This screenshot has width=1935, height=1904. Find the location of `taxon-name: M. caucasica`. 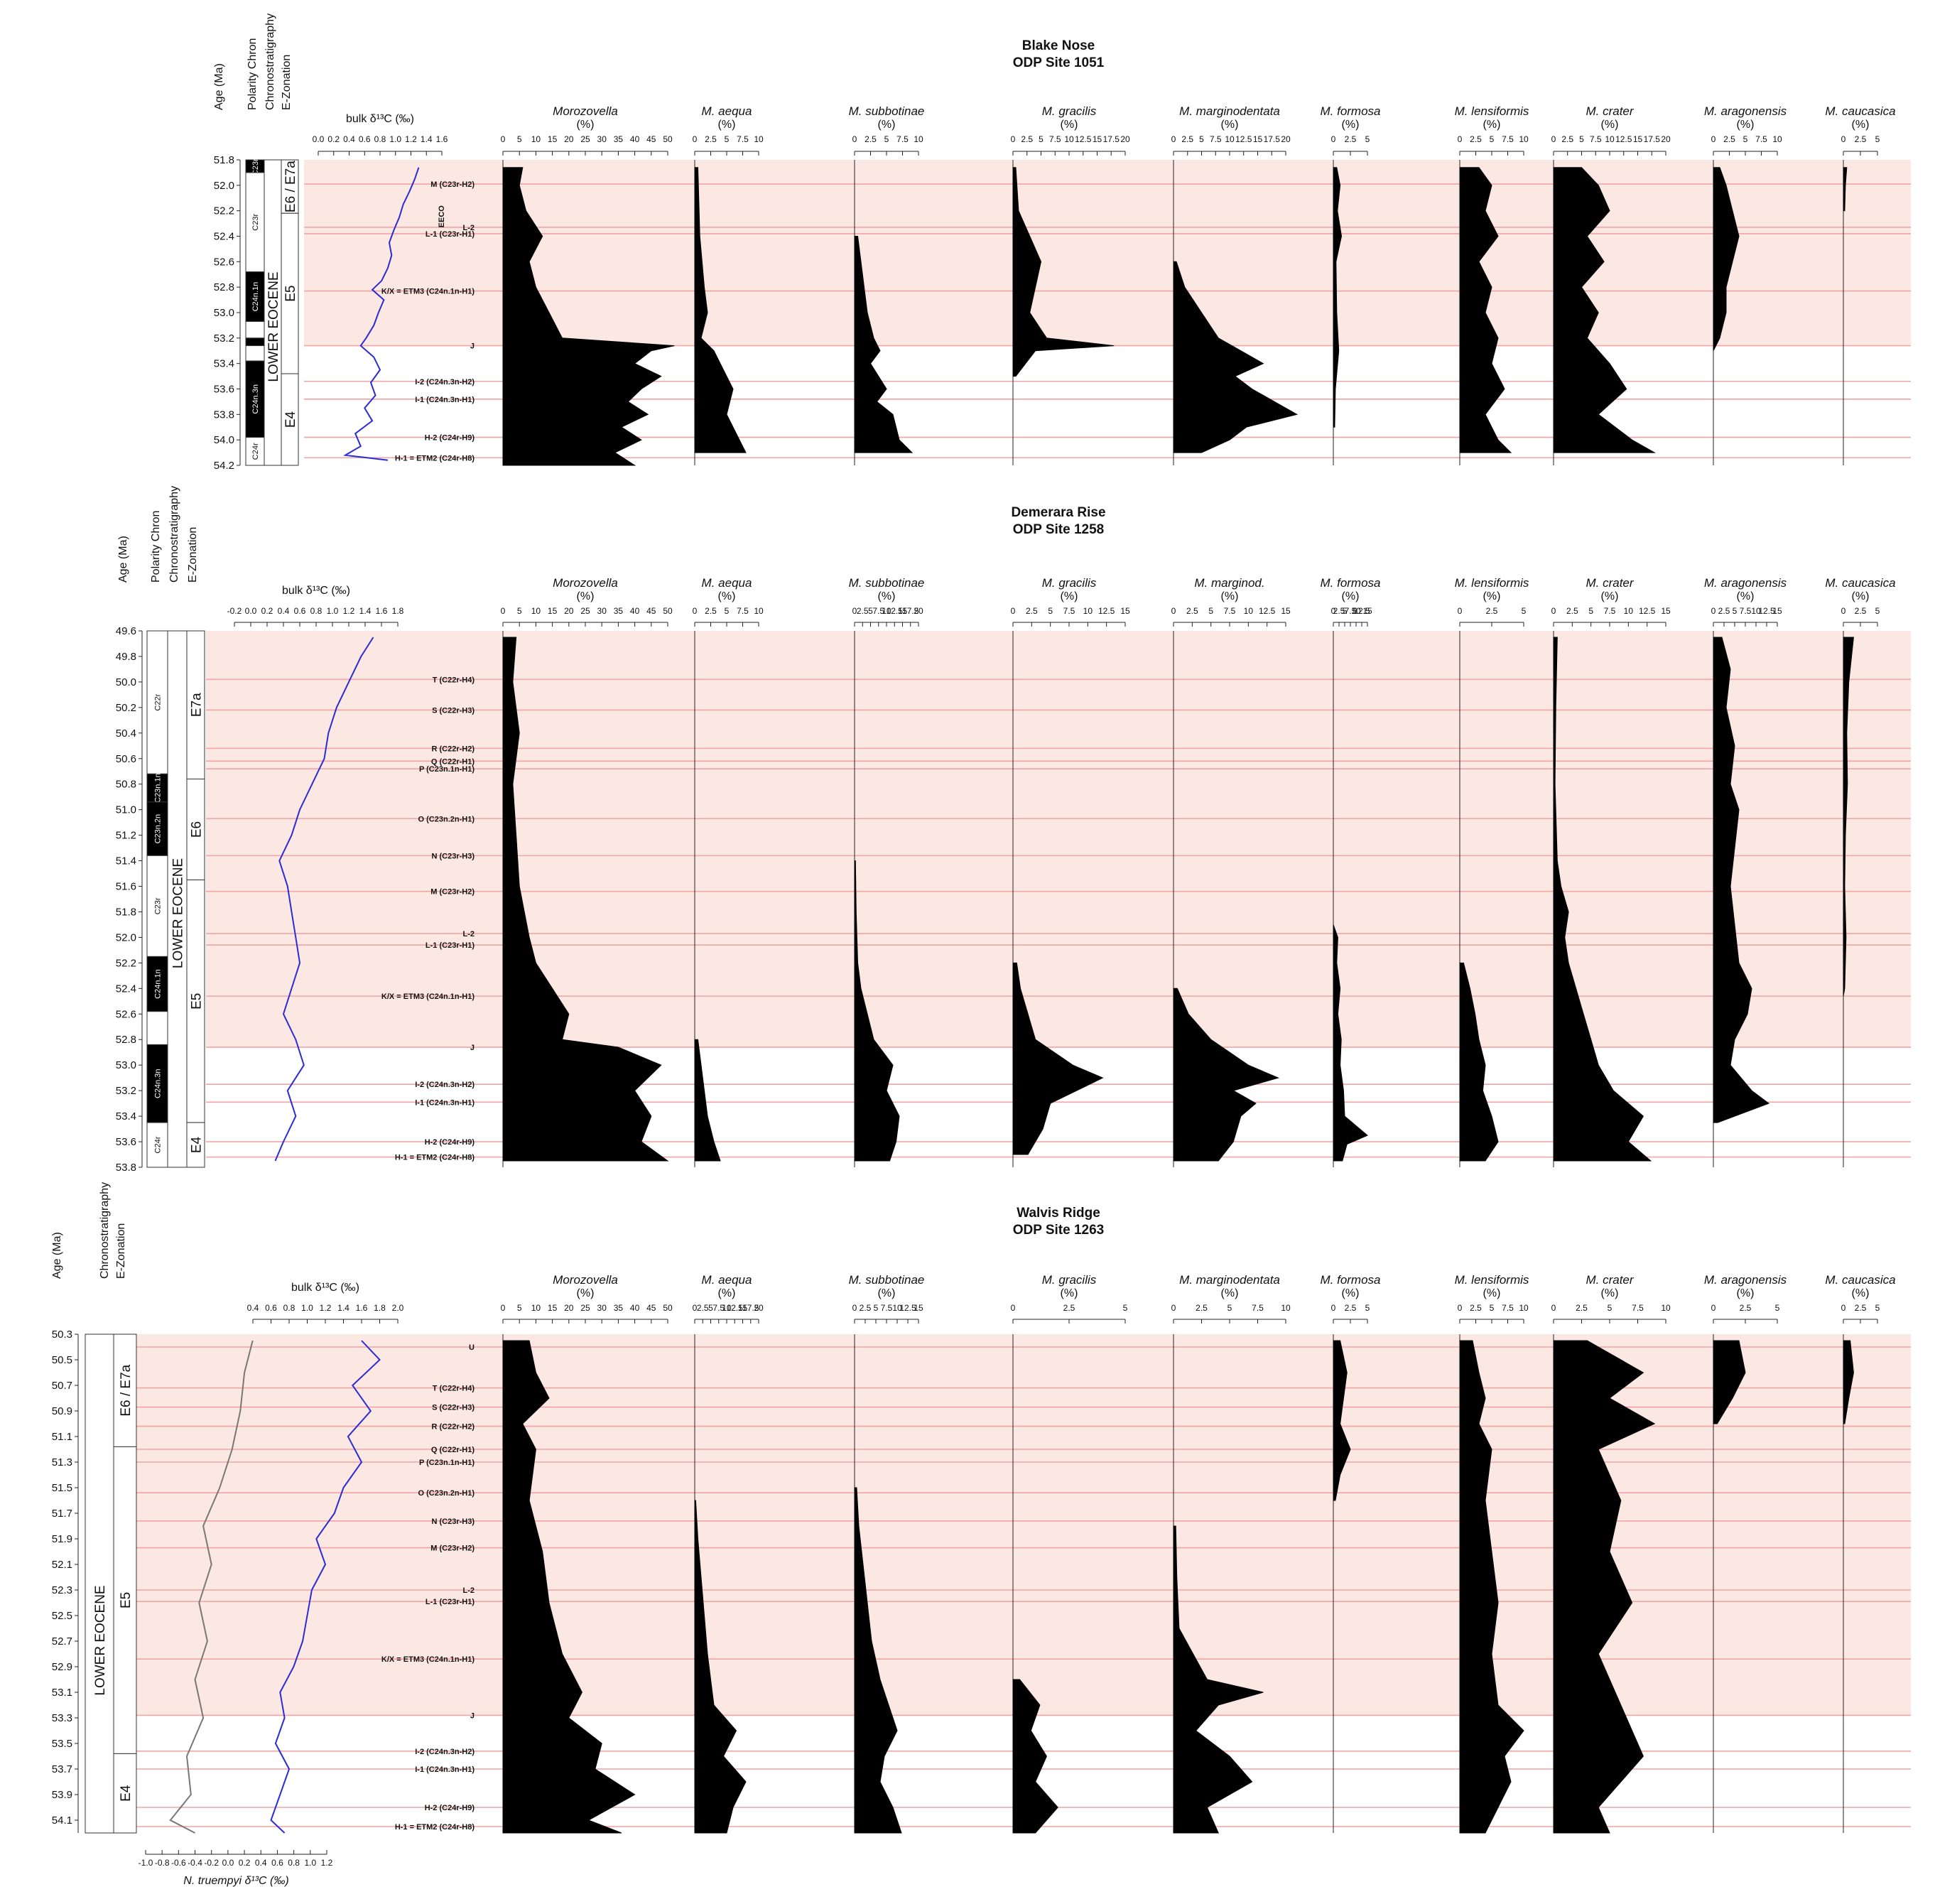

taxon-name: M. caucasica is located at coordinates (1860, 111).